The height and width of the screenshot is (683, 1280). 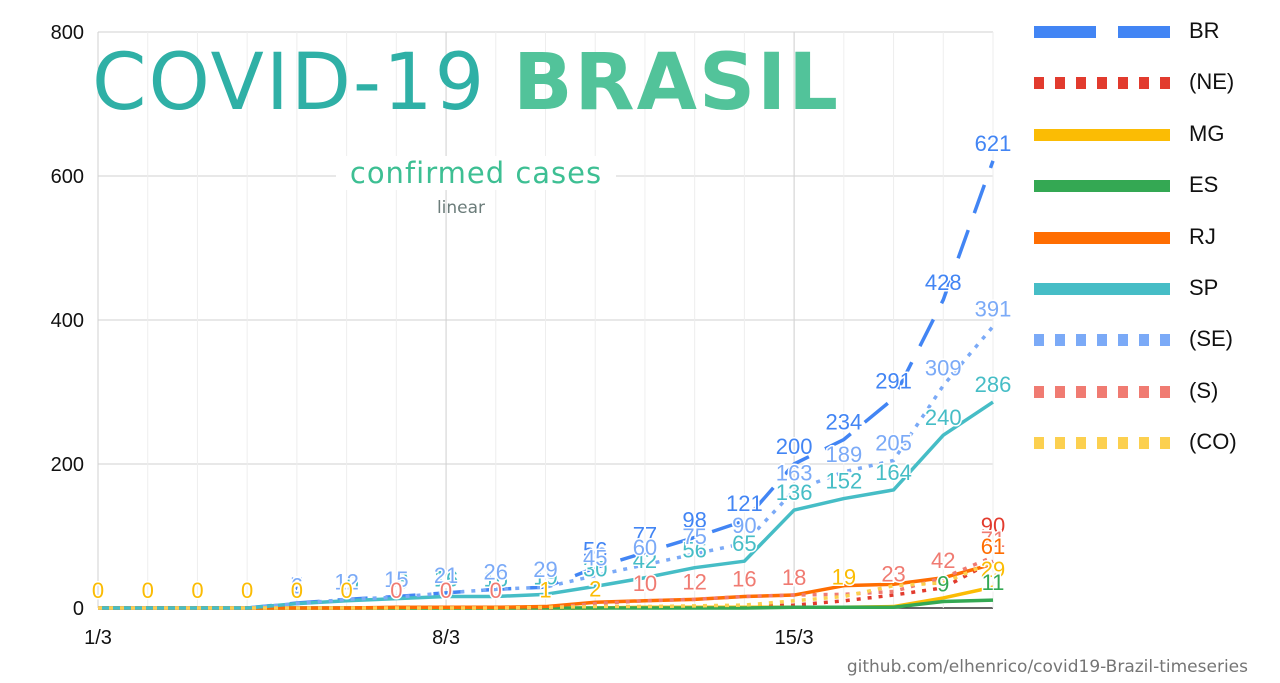 What do you see at coordinates (1204, 287) in the screenshot?
I see `legend-label: SP` at bounding box center [1204, 287].